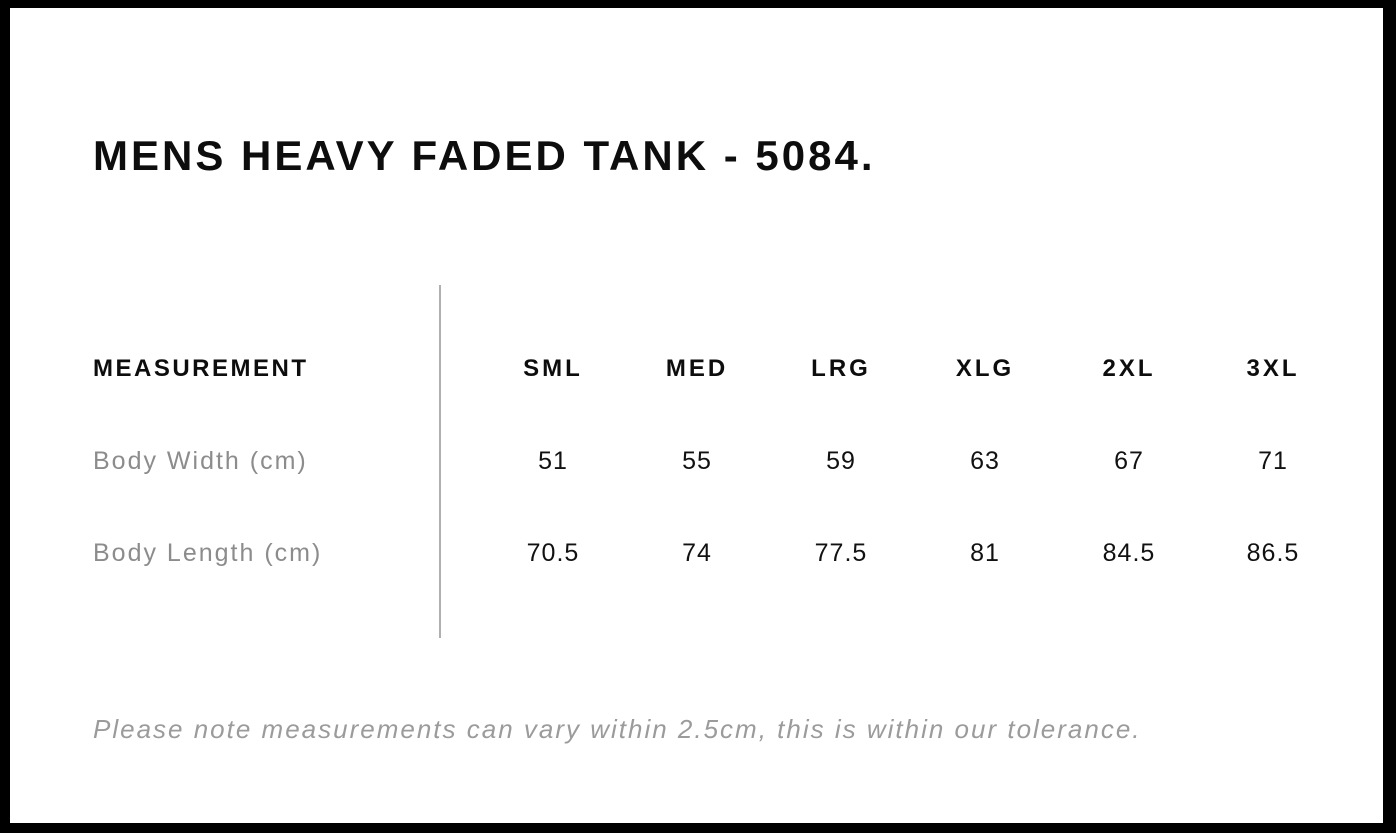 This screenshot has width=1396, height=833. What do you see at coordinates (1273, 552) in the screenshot?
I see `measurement-value: 86.5` at bounding box center [1273, 552].